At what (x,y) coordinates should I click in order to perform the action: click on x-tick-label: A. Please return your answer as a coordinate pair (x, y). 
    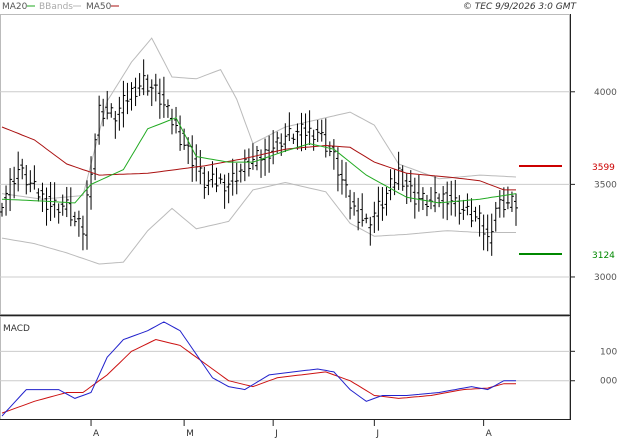
    Looking at the image, I should click on (96, 434).